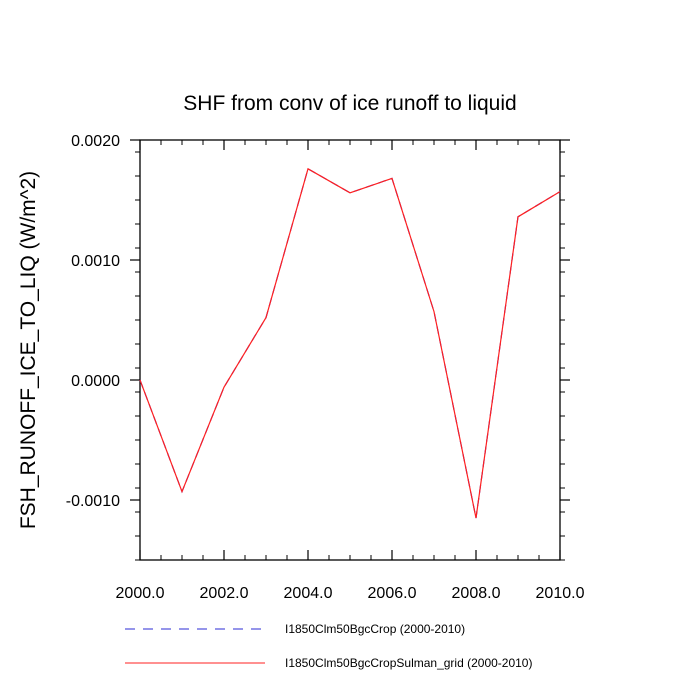 This screenshot has height=700, width=700. I want to click on x-tick-label: 2002.0, so click(224, 593).